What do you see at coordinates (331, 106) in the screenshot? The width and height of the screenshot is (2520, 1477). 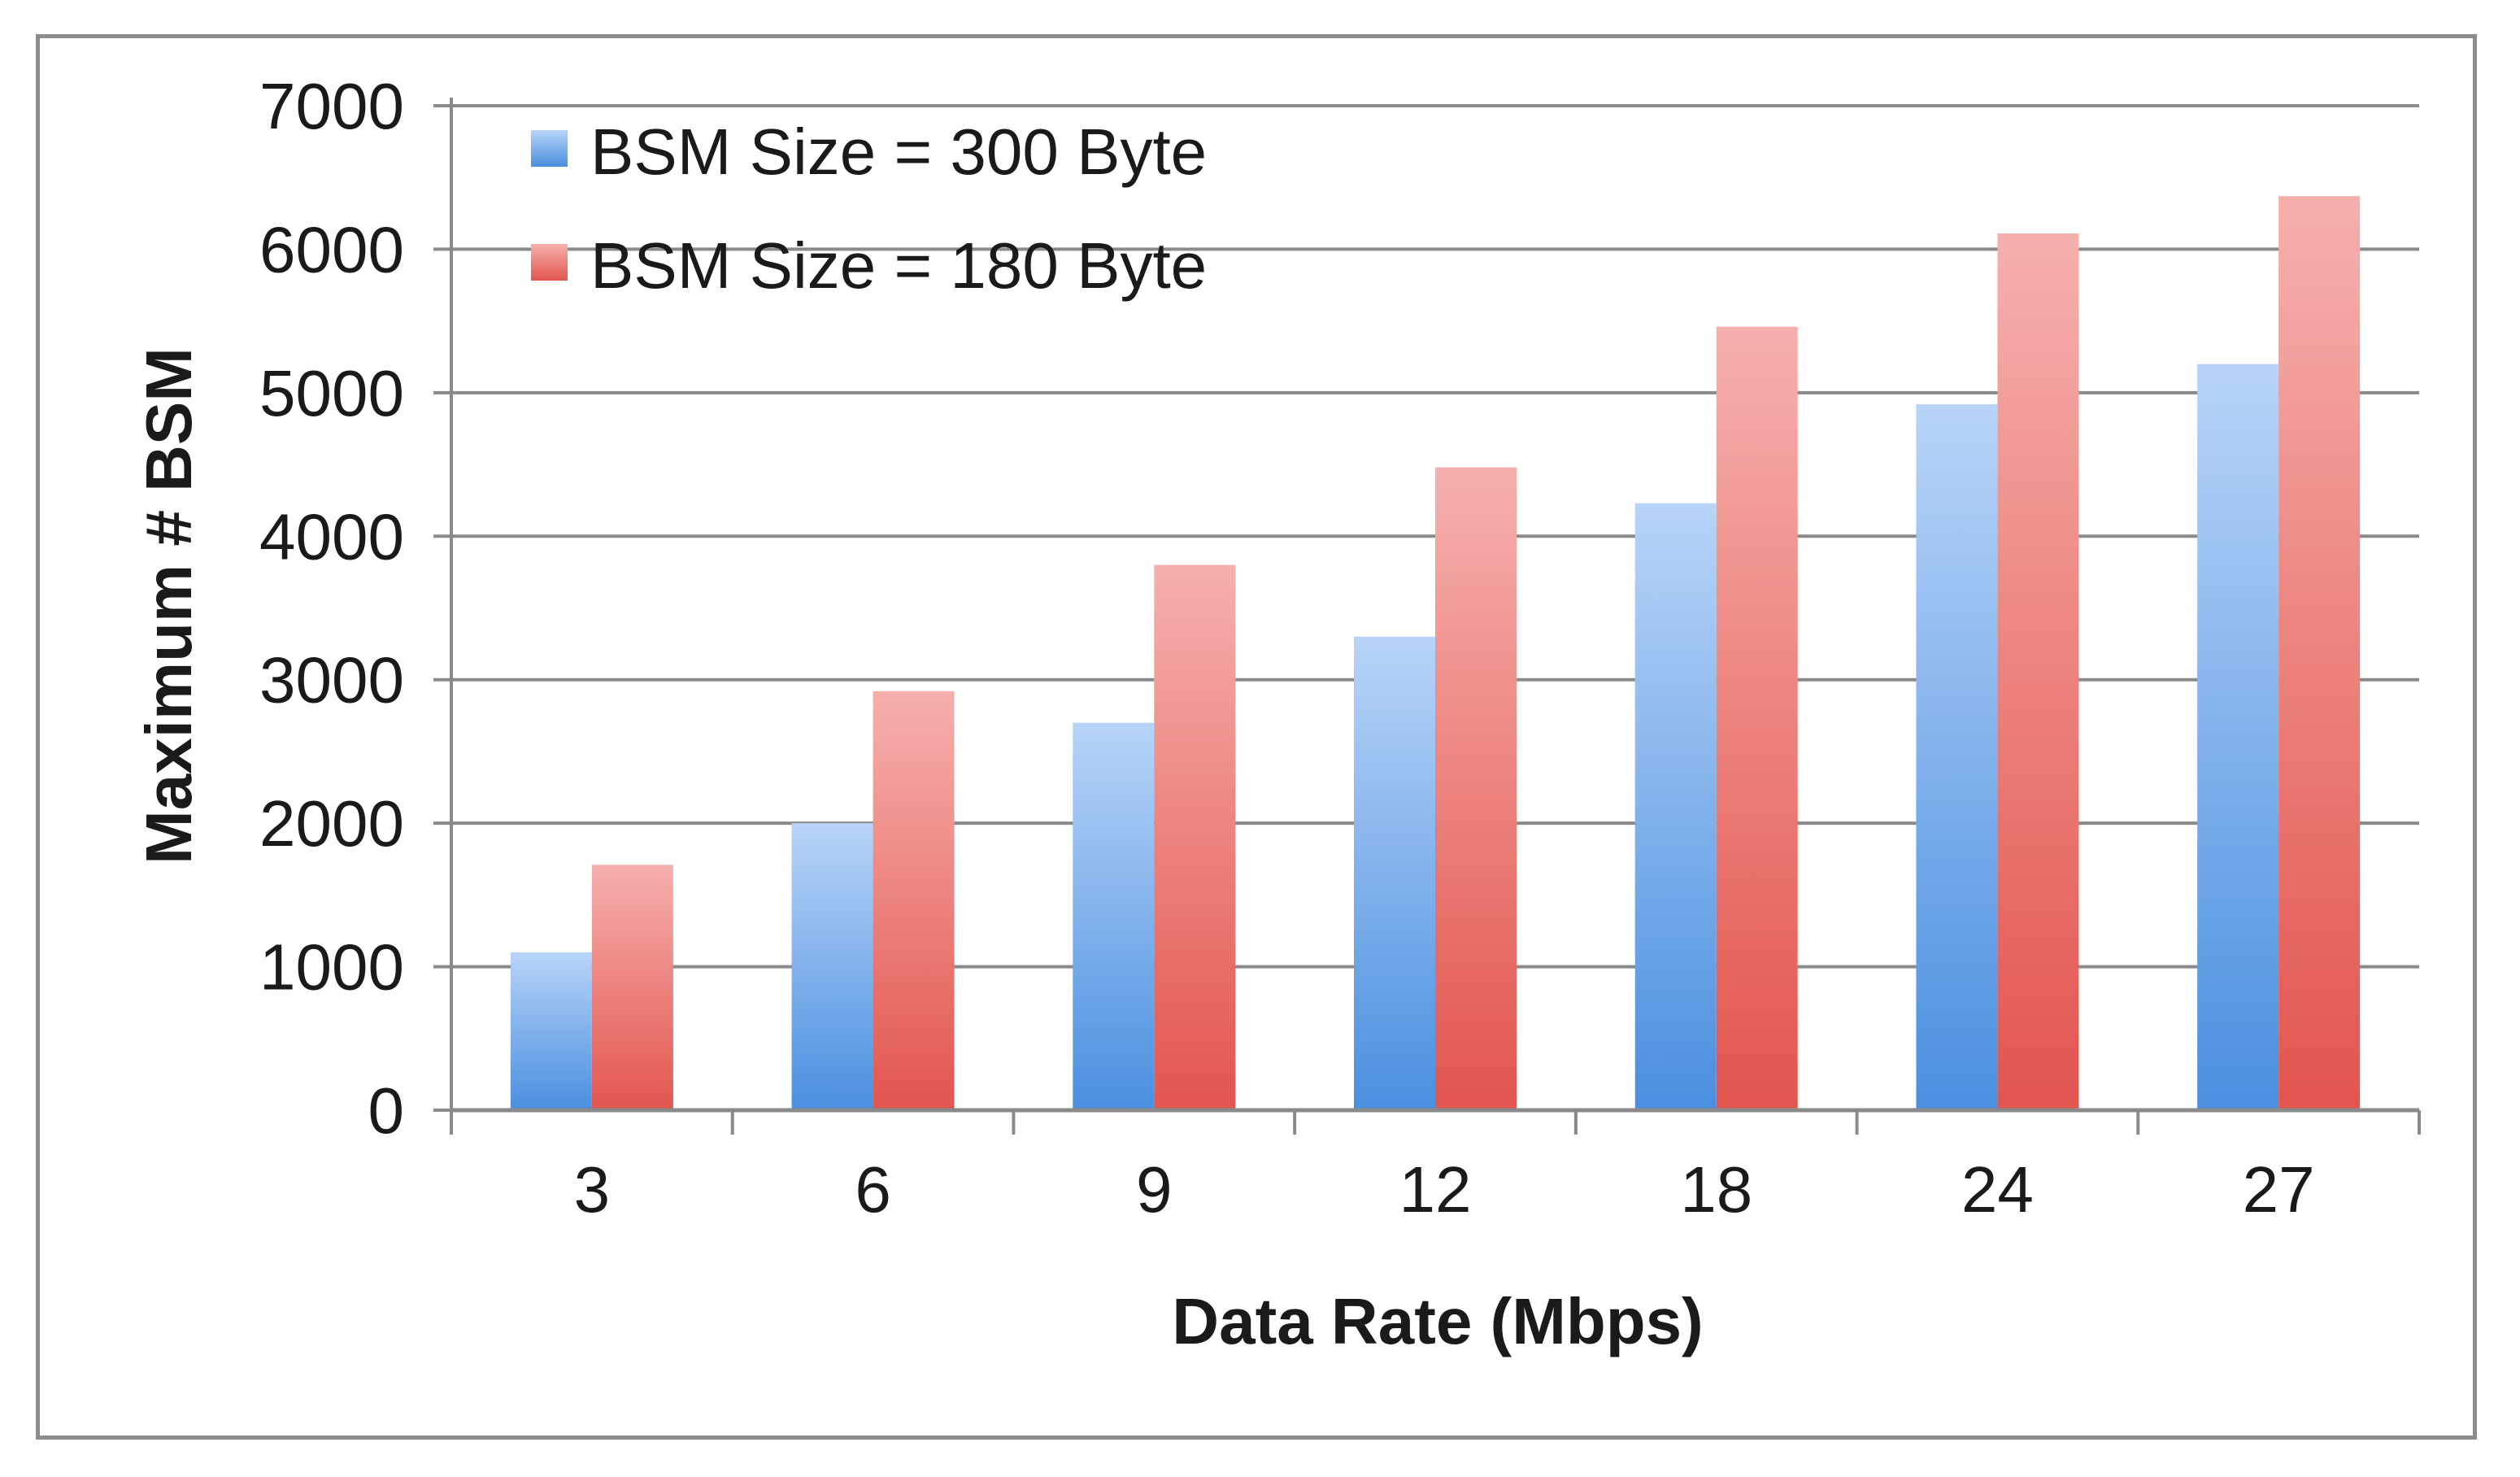 I see `y-tick-label-7000: 7000` at bounding box center [331, 106].